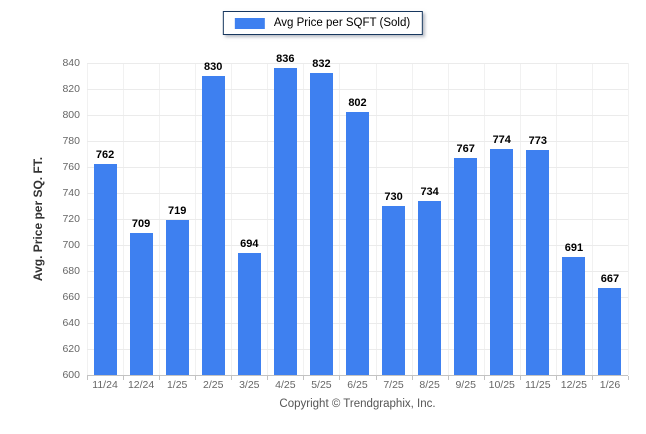  What do you see at coordinates (574, 247) in the screenshot?
I see `bar-value-label: 691` at bounding box center [574, 247].